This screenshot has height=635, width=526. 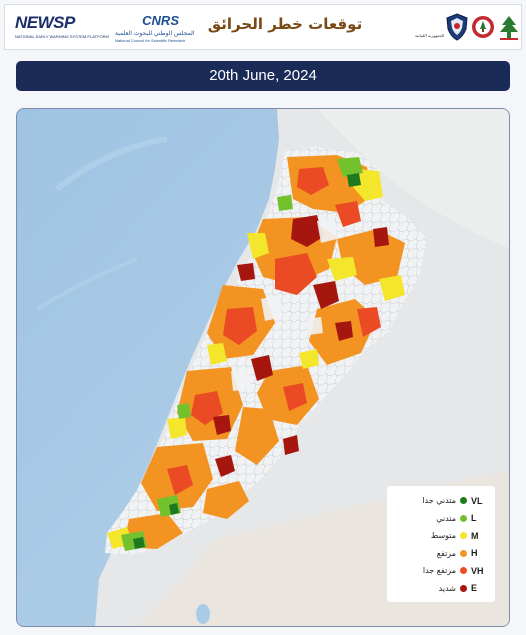 I want to click on page-title: توقعات خطر الحرائق, so click(x=285, y=24).